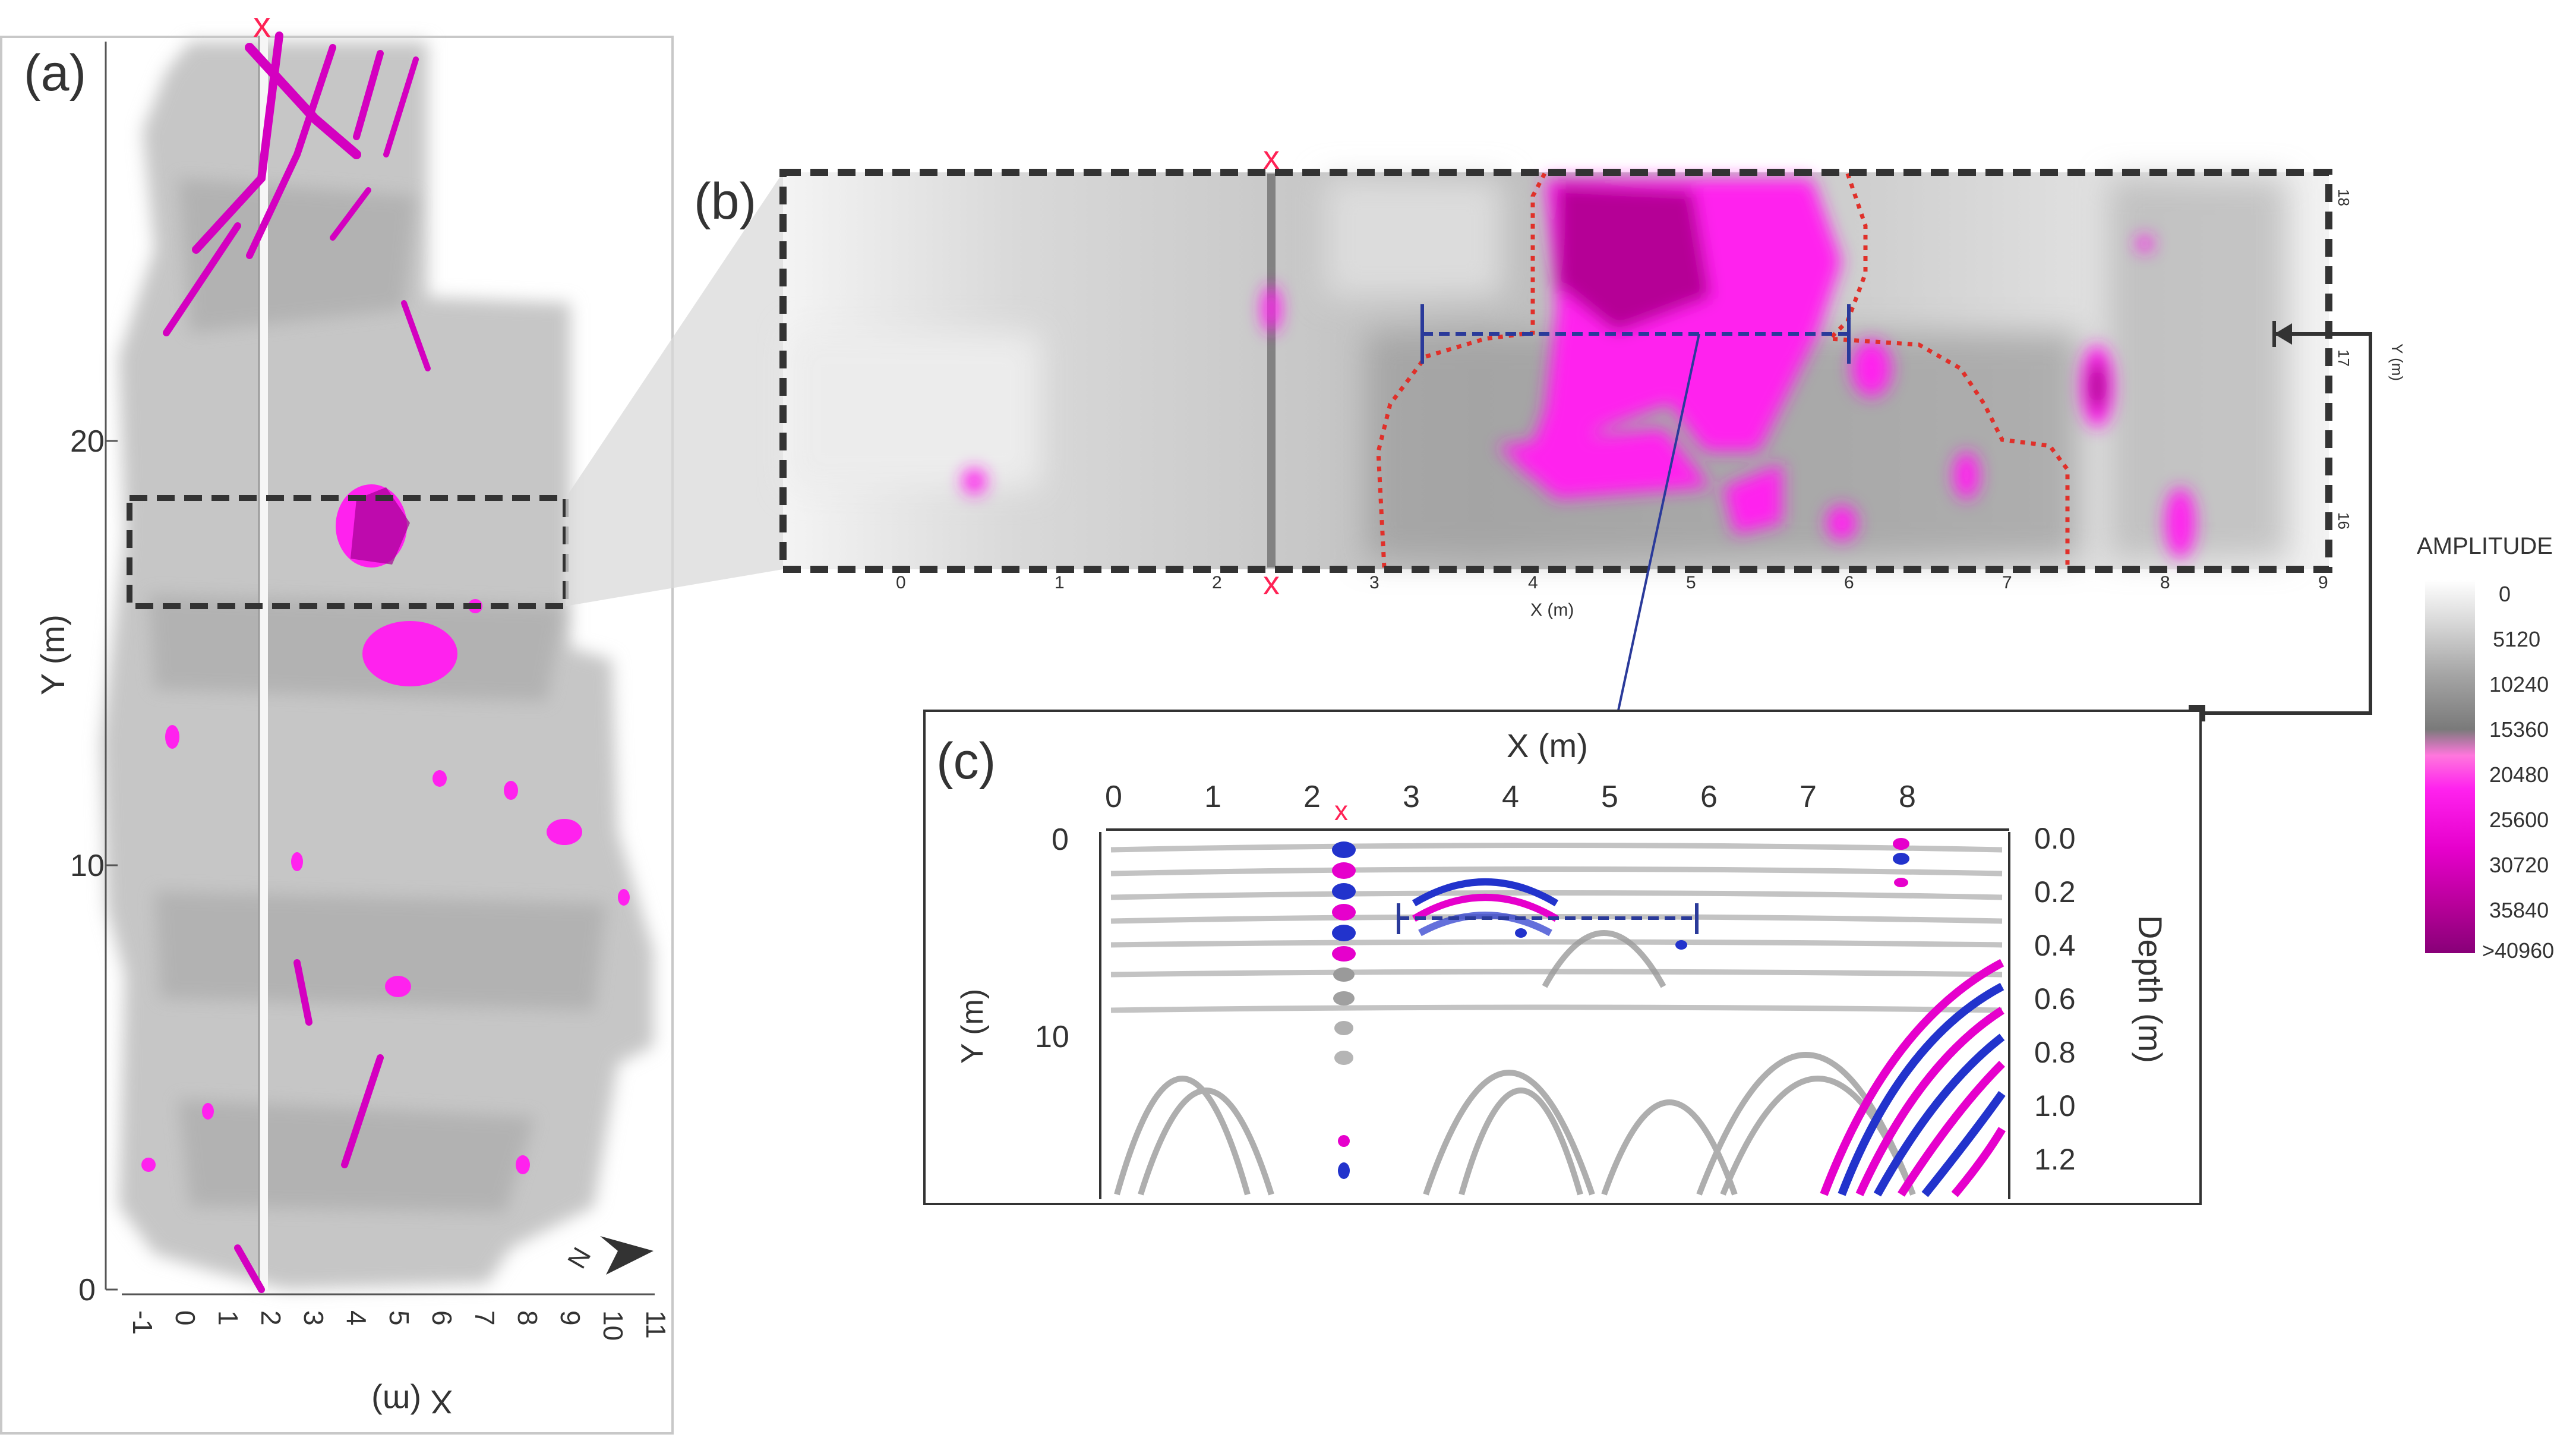 This screenshot has width=2576, height=1450. I want to click on panel-c-y-label: Y (m), so click(972, 1027).